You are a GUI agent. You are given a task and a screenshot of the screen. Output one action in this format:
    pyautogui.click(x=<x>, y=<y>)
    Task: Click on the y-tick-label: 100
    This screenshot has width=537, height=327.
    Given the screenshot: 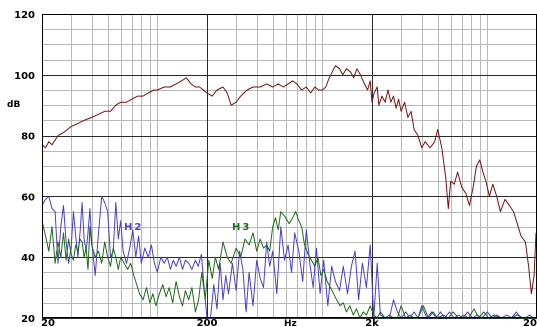 What is the action you would take?
    pyautogui.click(x=24, y=76)
    